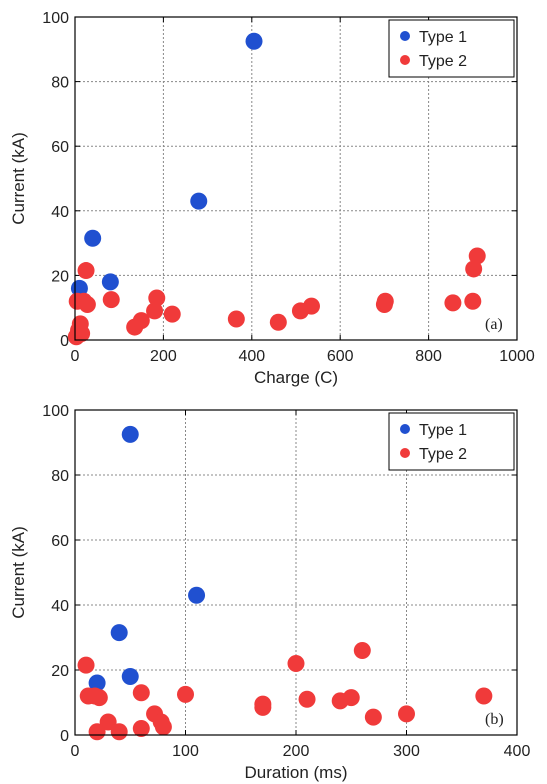  Describe the element at coordinates (494, 324) in the screenshot. I see `panel-label: (a)` at that location.